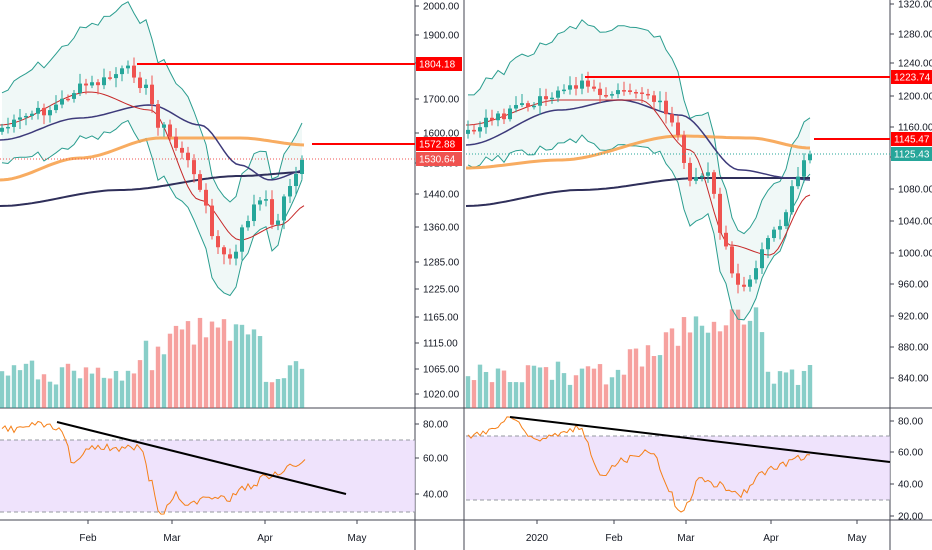 This screenshot has width=932, height=550. I want to click on y-tick-label: 1080.00, so click(915, 190).